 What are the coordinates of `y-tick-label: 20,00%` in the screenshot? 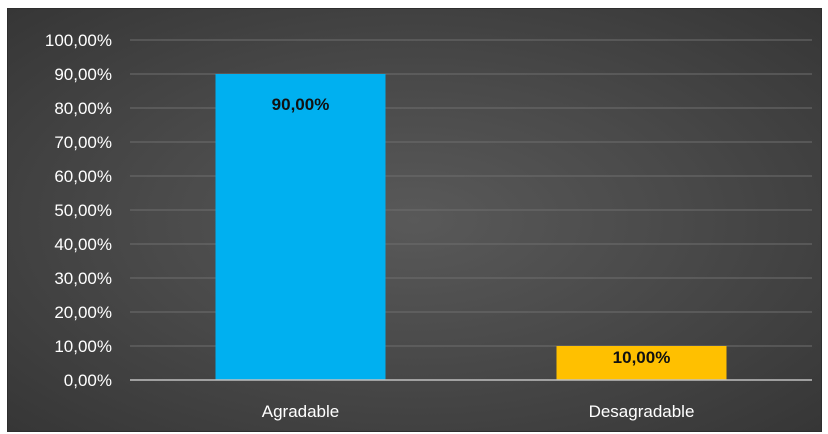 It's located at (83, 312).